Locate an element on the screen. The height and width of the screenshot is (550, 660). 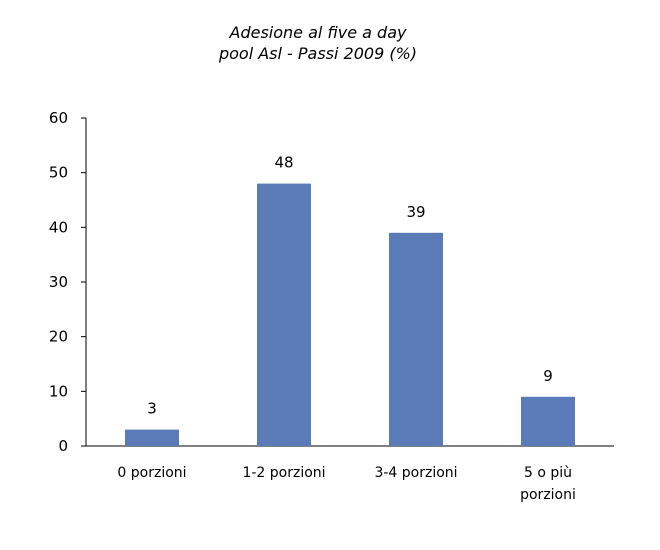
y-axis: 0 10 20 30 40 50 60 is located at coordinates (68, 282).